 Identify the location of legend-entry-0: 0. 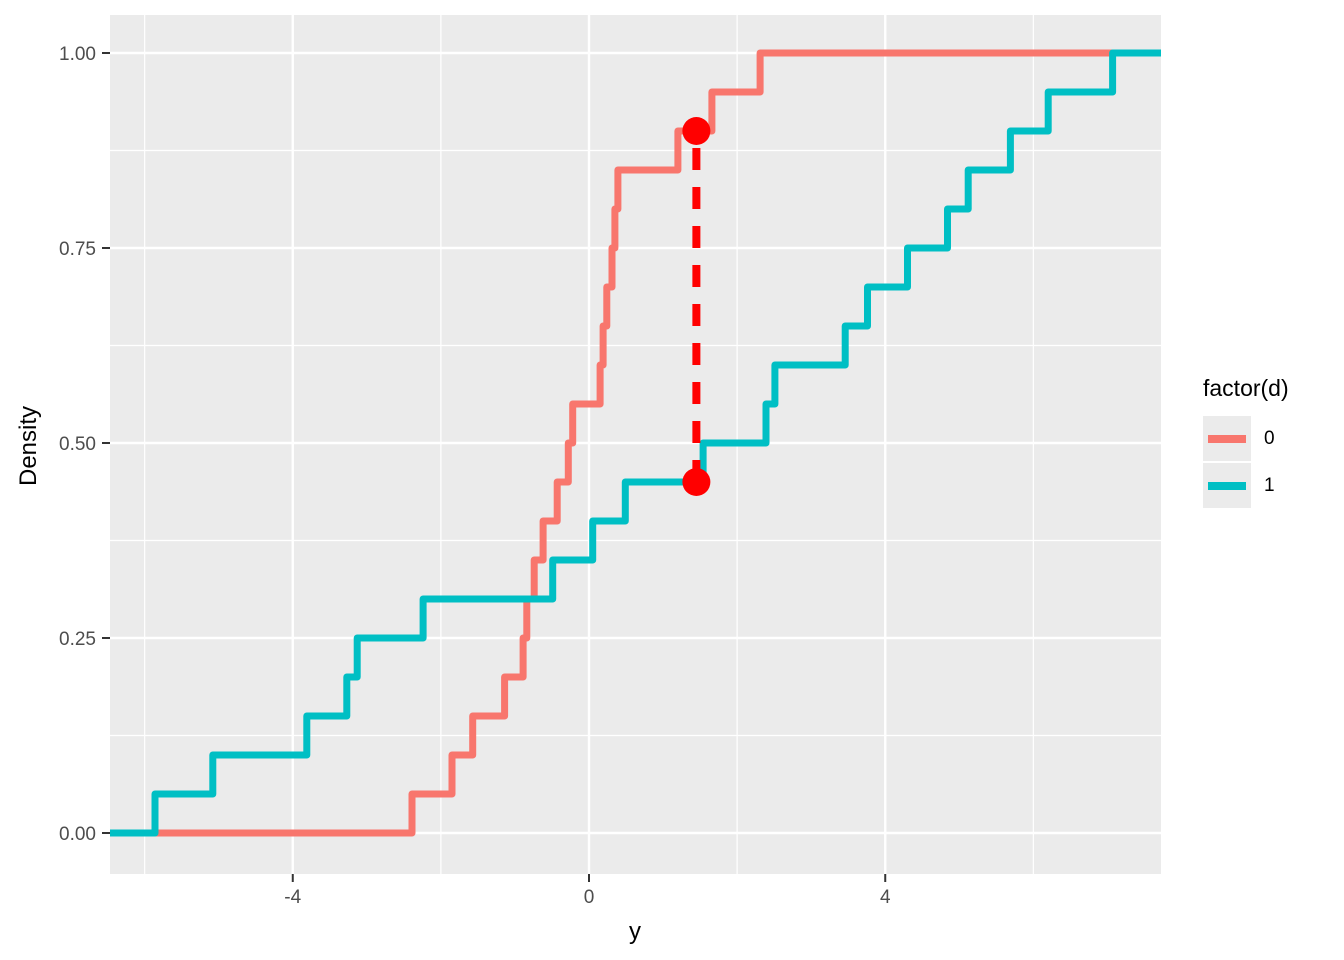
(1239, 438).